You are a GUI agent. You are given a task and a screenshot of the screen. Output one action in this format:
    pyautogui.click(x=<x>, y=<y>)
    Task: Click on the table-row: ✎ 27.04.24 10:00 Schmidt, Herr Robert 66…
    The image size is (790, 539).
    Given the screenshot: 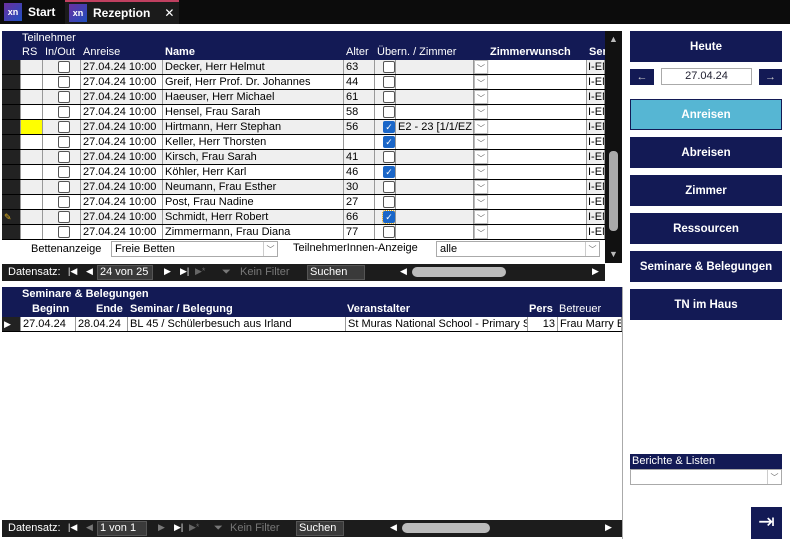 What is the action you would take?
    pyautogui.click(x=303, y=217)
    